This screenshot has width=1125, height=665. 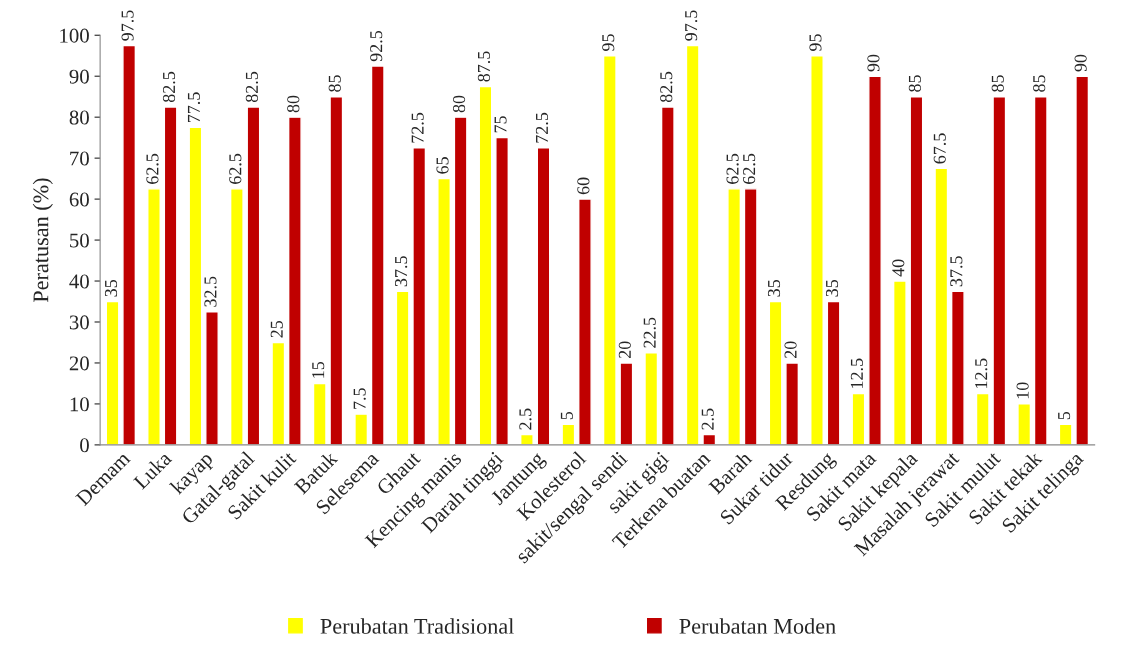 What do you see at coordinates (757, 626) in the screenshot?
I see `legend-label: Perubatan Moden` at bounding box center [757, 626].